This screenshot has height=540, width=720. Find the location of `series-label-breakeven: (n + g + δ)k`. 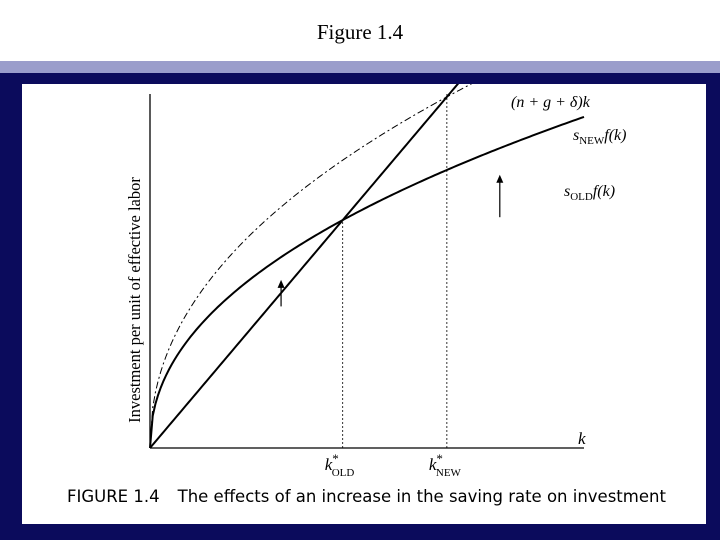

series-label-breakeven: (n + g + δ)k is located at coordinates (551, 102).